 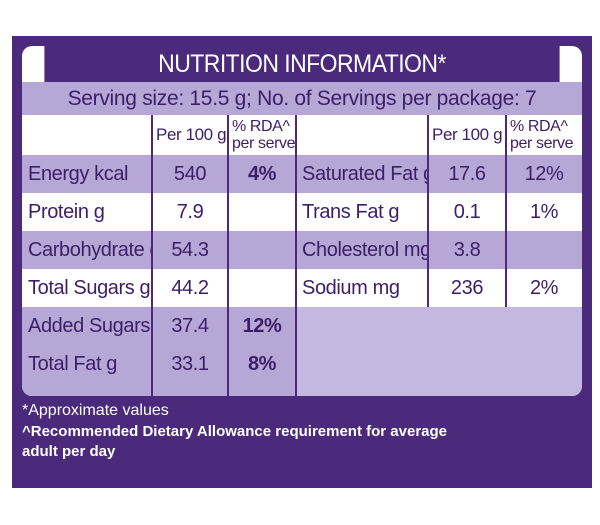 What do you see at coordinates (190, 370) in the screenshot?
I see `nutrient-per100: 33.1` at bounding box center [190, 370].